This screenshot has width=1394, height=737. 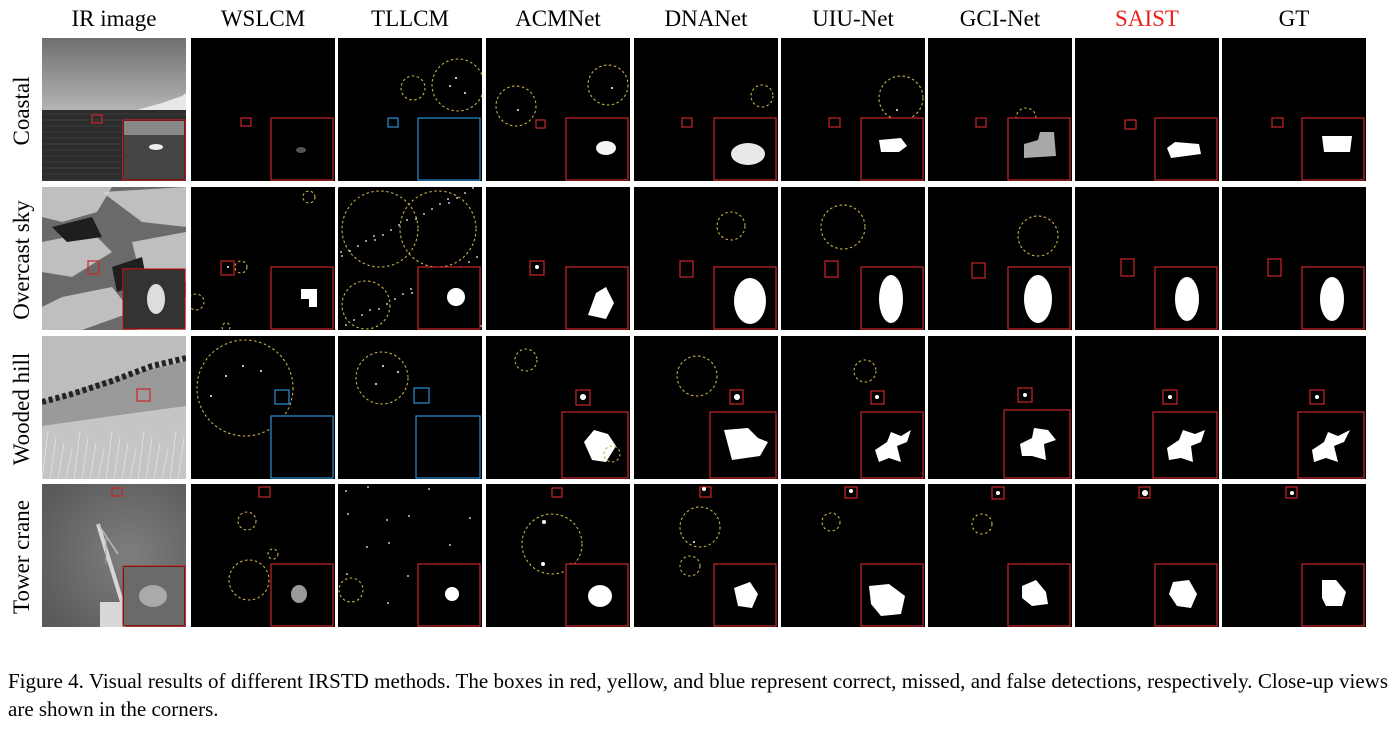 What do you see at coordinates (410, 109) in the screenshot?
I see `cell-coastal-tllcm` at bounding box center [410, 109].